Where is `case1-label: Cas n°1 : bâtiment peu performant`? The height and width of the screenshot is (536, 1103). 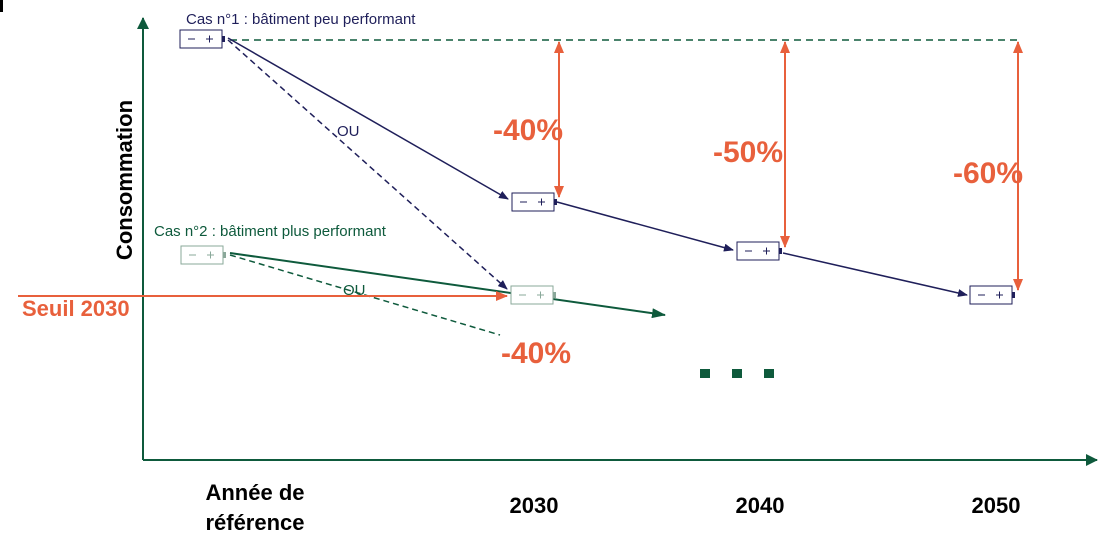 case1-label: Cas n°1 : bâtiment peu performant is located at coordinates (301, 19).